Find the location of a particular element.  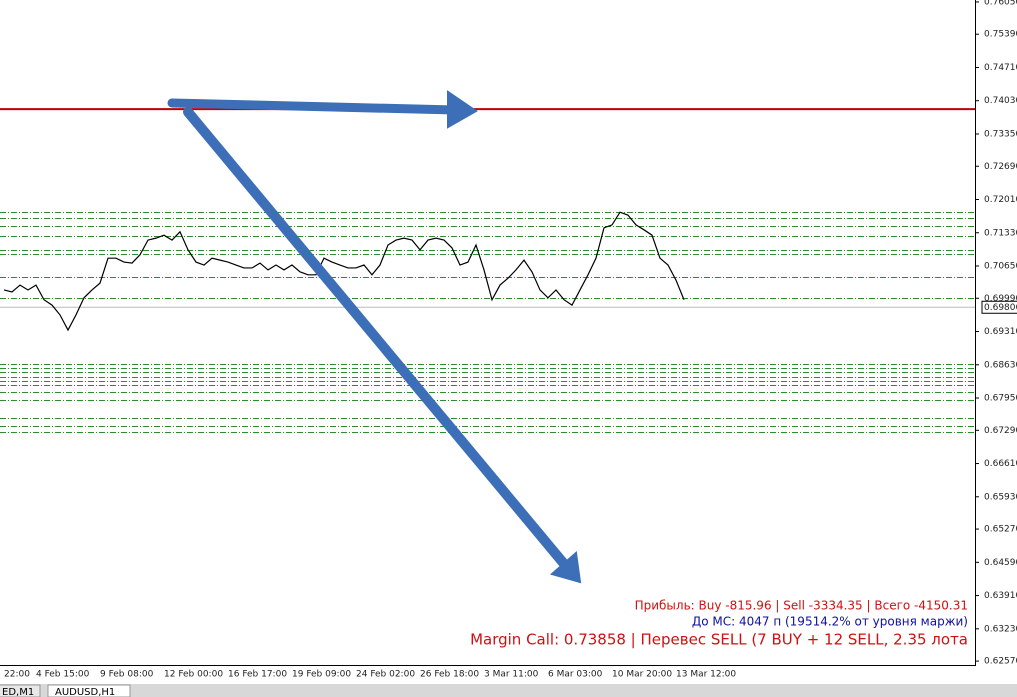

tab-label: AUDUSD,H1 is located at coordinates (85, 692).